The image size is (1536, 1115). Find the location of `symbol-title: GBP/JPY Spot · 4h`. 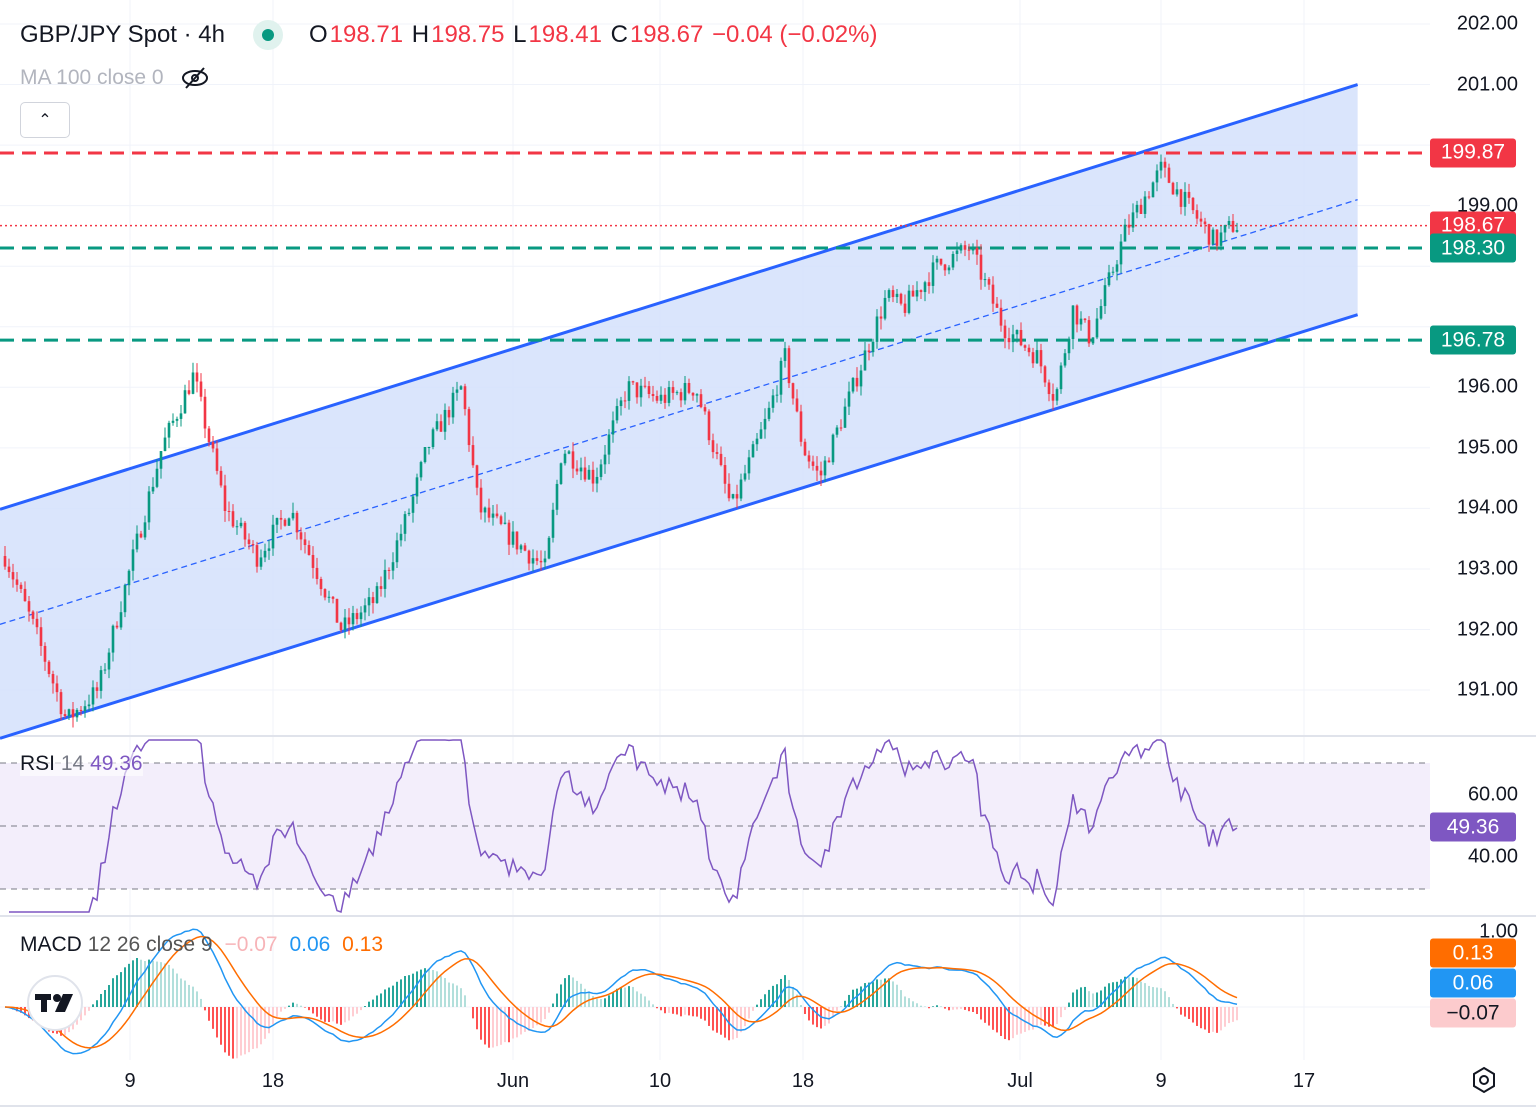

symbol-title: GBP/JPY Spot · 4h is located at coordinates (122, 34).